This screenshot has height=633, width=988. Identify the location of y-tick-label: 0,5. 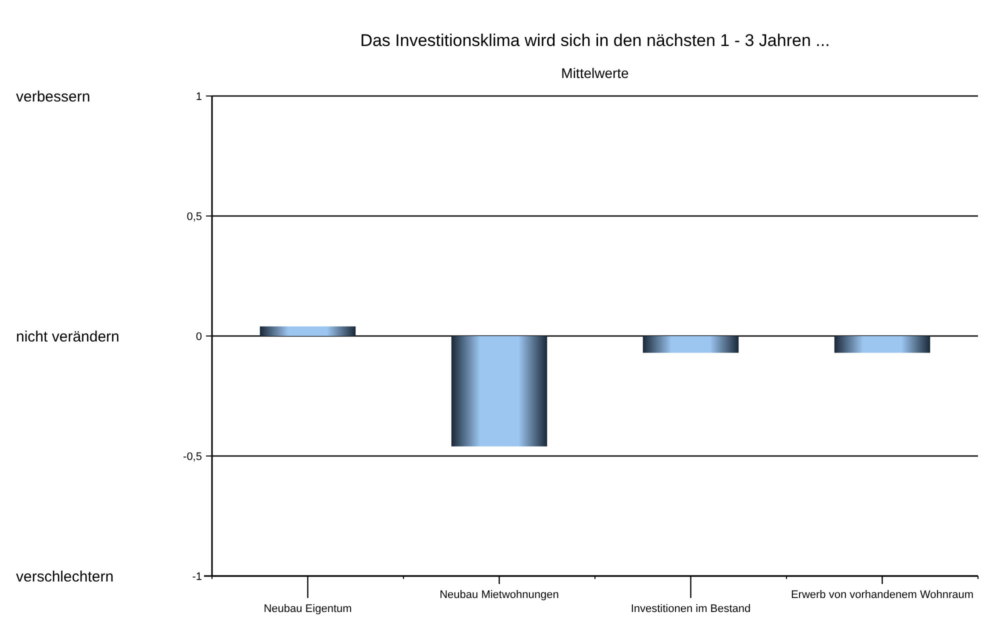
(194, 216).